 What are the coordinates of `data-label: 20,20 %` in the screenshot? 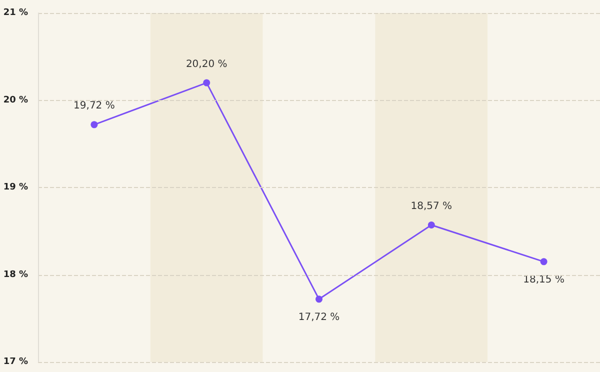 It's located at (207, 64).